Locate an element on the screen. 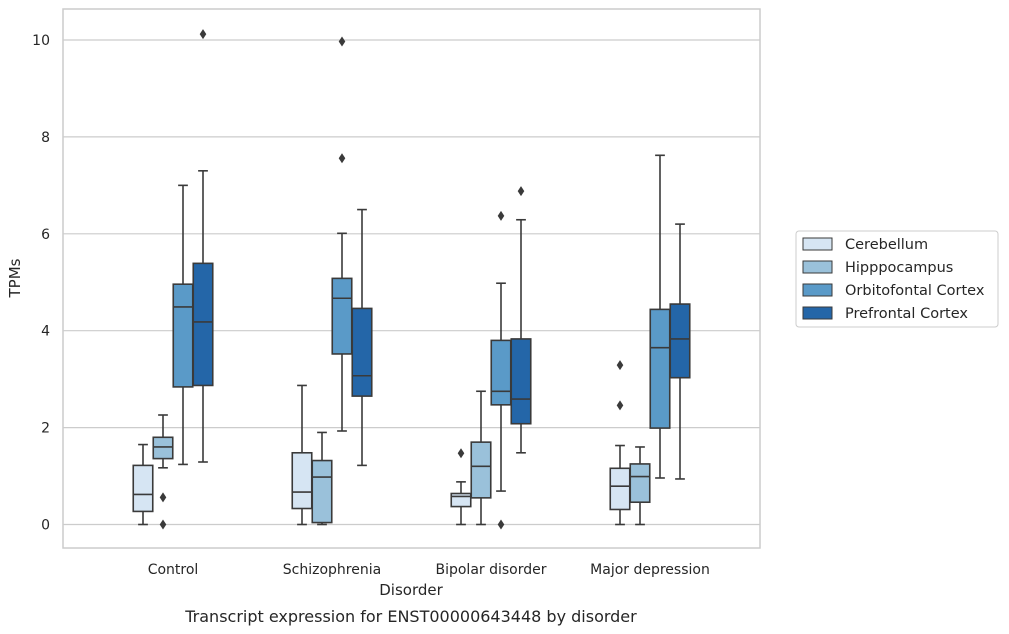 The height and width of the screenshot is (634, 1009). legend-label: Cerebellum is located at coordinates (886, 245).